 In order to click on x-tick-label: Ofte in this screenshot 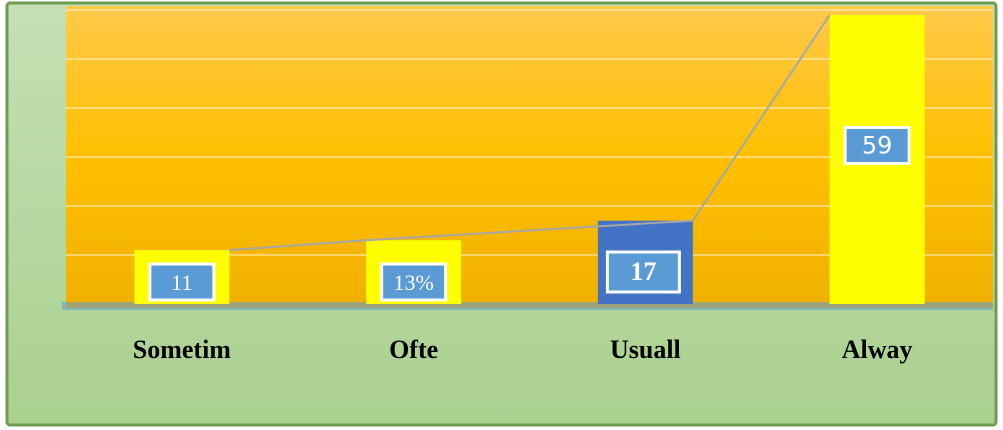, I will do `click(413, 349)`.